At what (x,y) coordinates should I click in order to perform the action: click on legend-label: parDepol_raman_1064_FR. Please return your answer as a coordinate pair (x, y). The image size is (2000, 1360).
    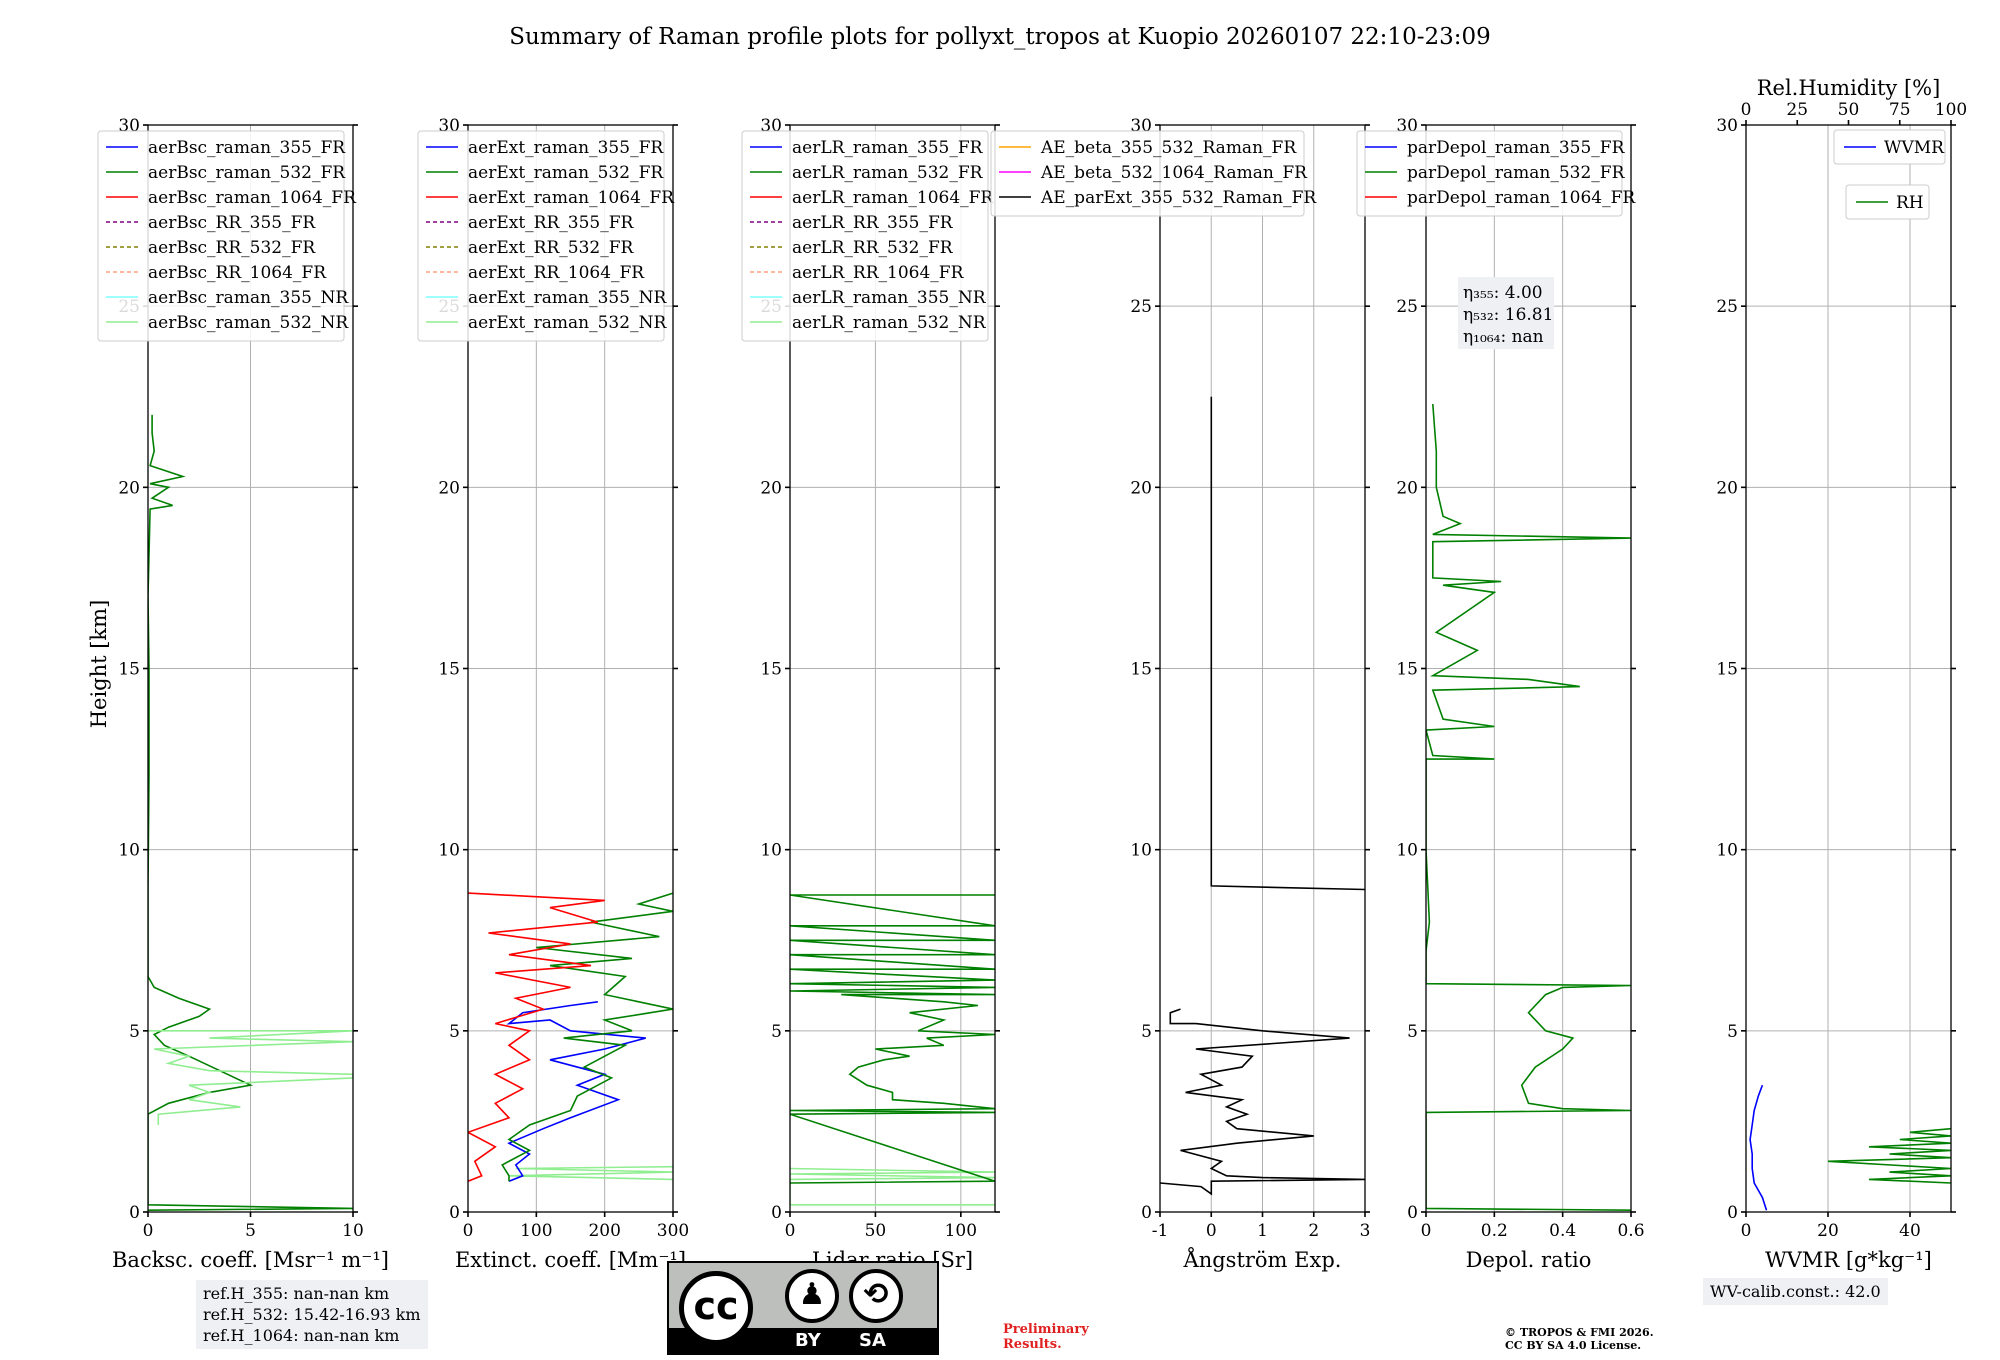
    Looking at the image, I should click on (1521, 198).